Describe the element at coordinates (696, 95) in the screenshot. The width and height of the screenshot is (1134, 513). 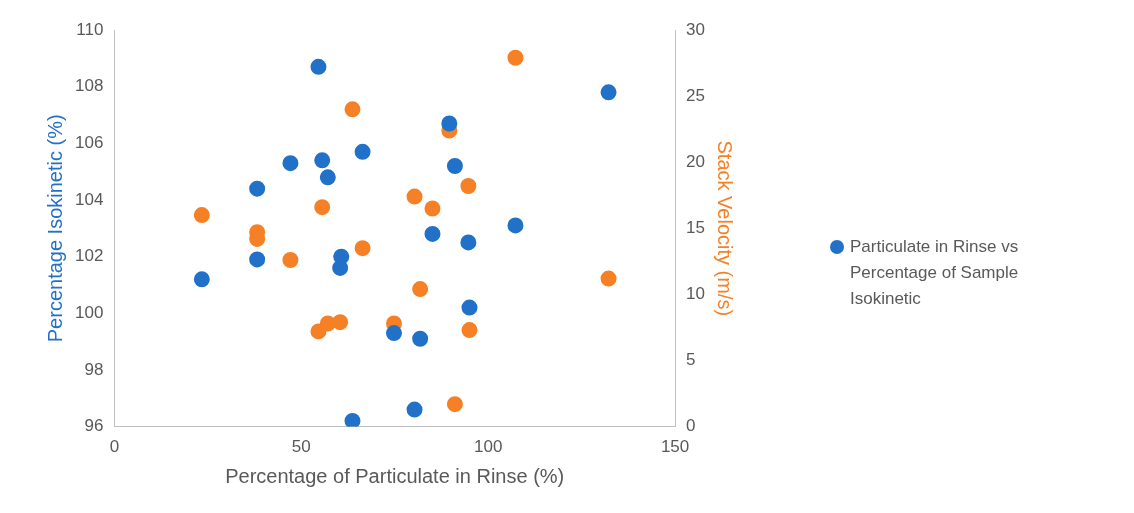
I see `y2-tick-label: 25` at that location.